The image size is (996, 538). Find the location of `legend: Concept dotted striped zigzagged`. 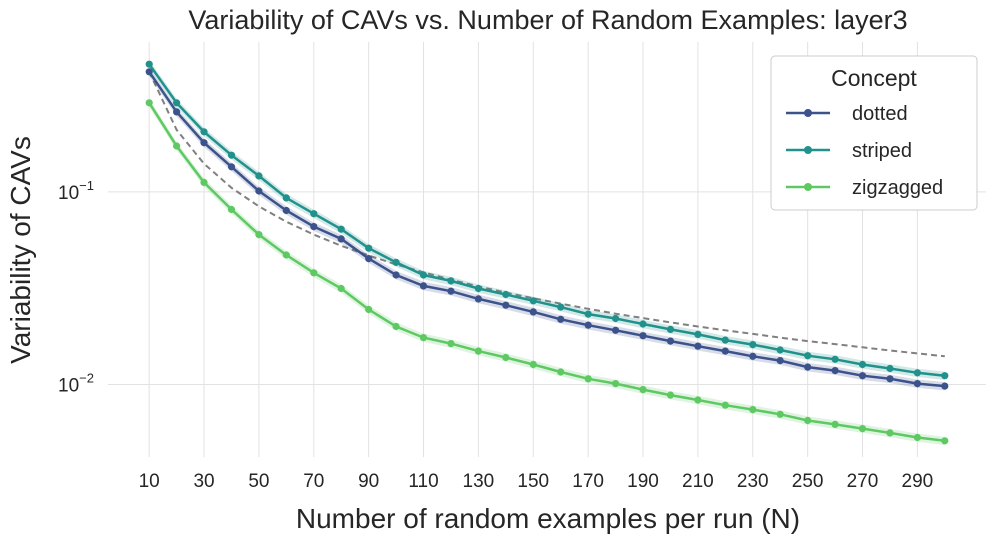

legend: Concept dotted striped zigzagged is located at coordinates (874, 133).